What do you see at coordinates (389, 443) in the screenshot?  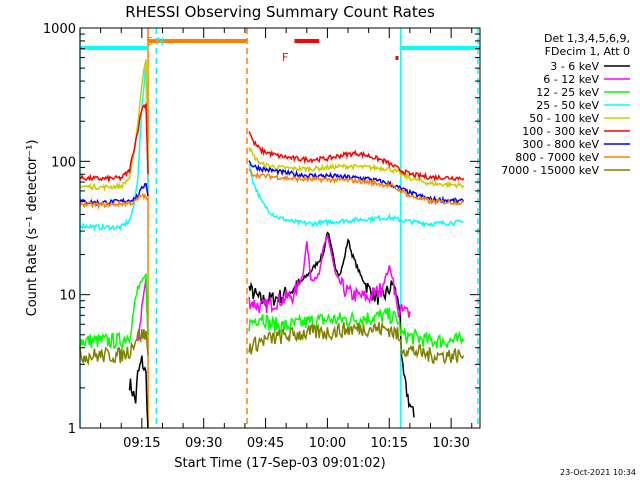 I see `x-tick-label: 10:15` at bounding box center [389, 443].